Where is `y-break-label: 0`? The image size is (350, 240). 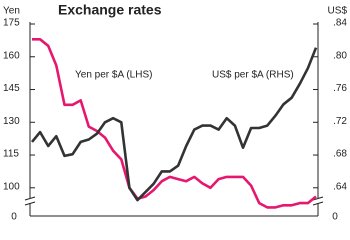
y-break-label: 0 is located at coordinates (14, 217).